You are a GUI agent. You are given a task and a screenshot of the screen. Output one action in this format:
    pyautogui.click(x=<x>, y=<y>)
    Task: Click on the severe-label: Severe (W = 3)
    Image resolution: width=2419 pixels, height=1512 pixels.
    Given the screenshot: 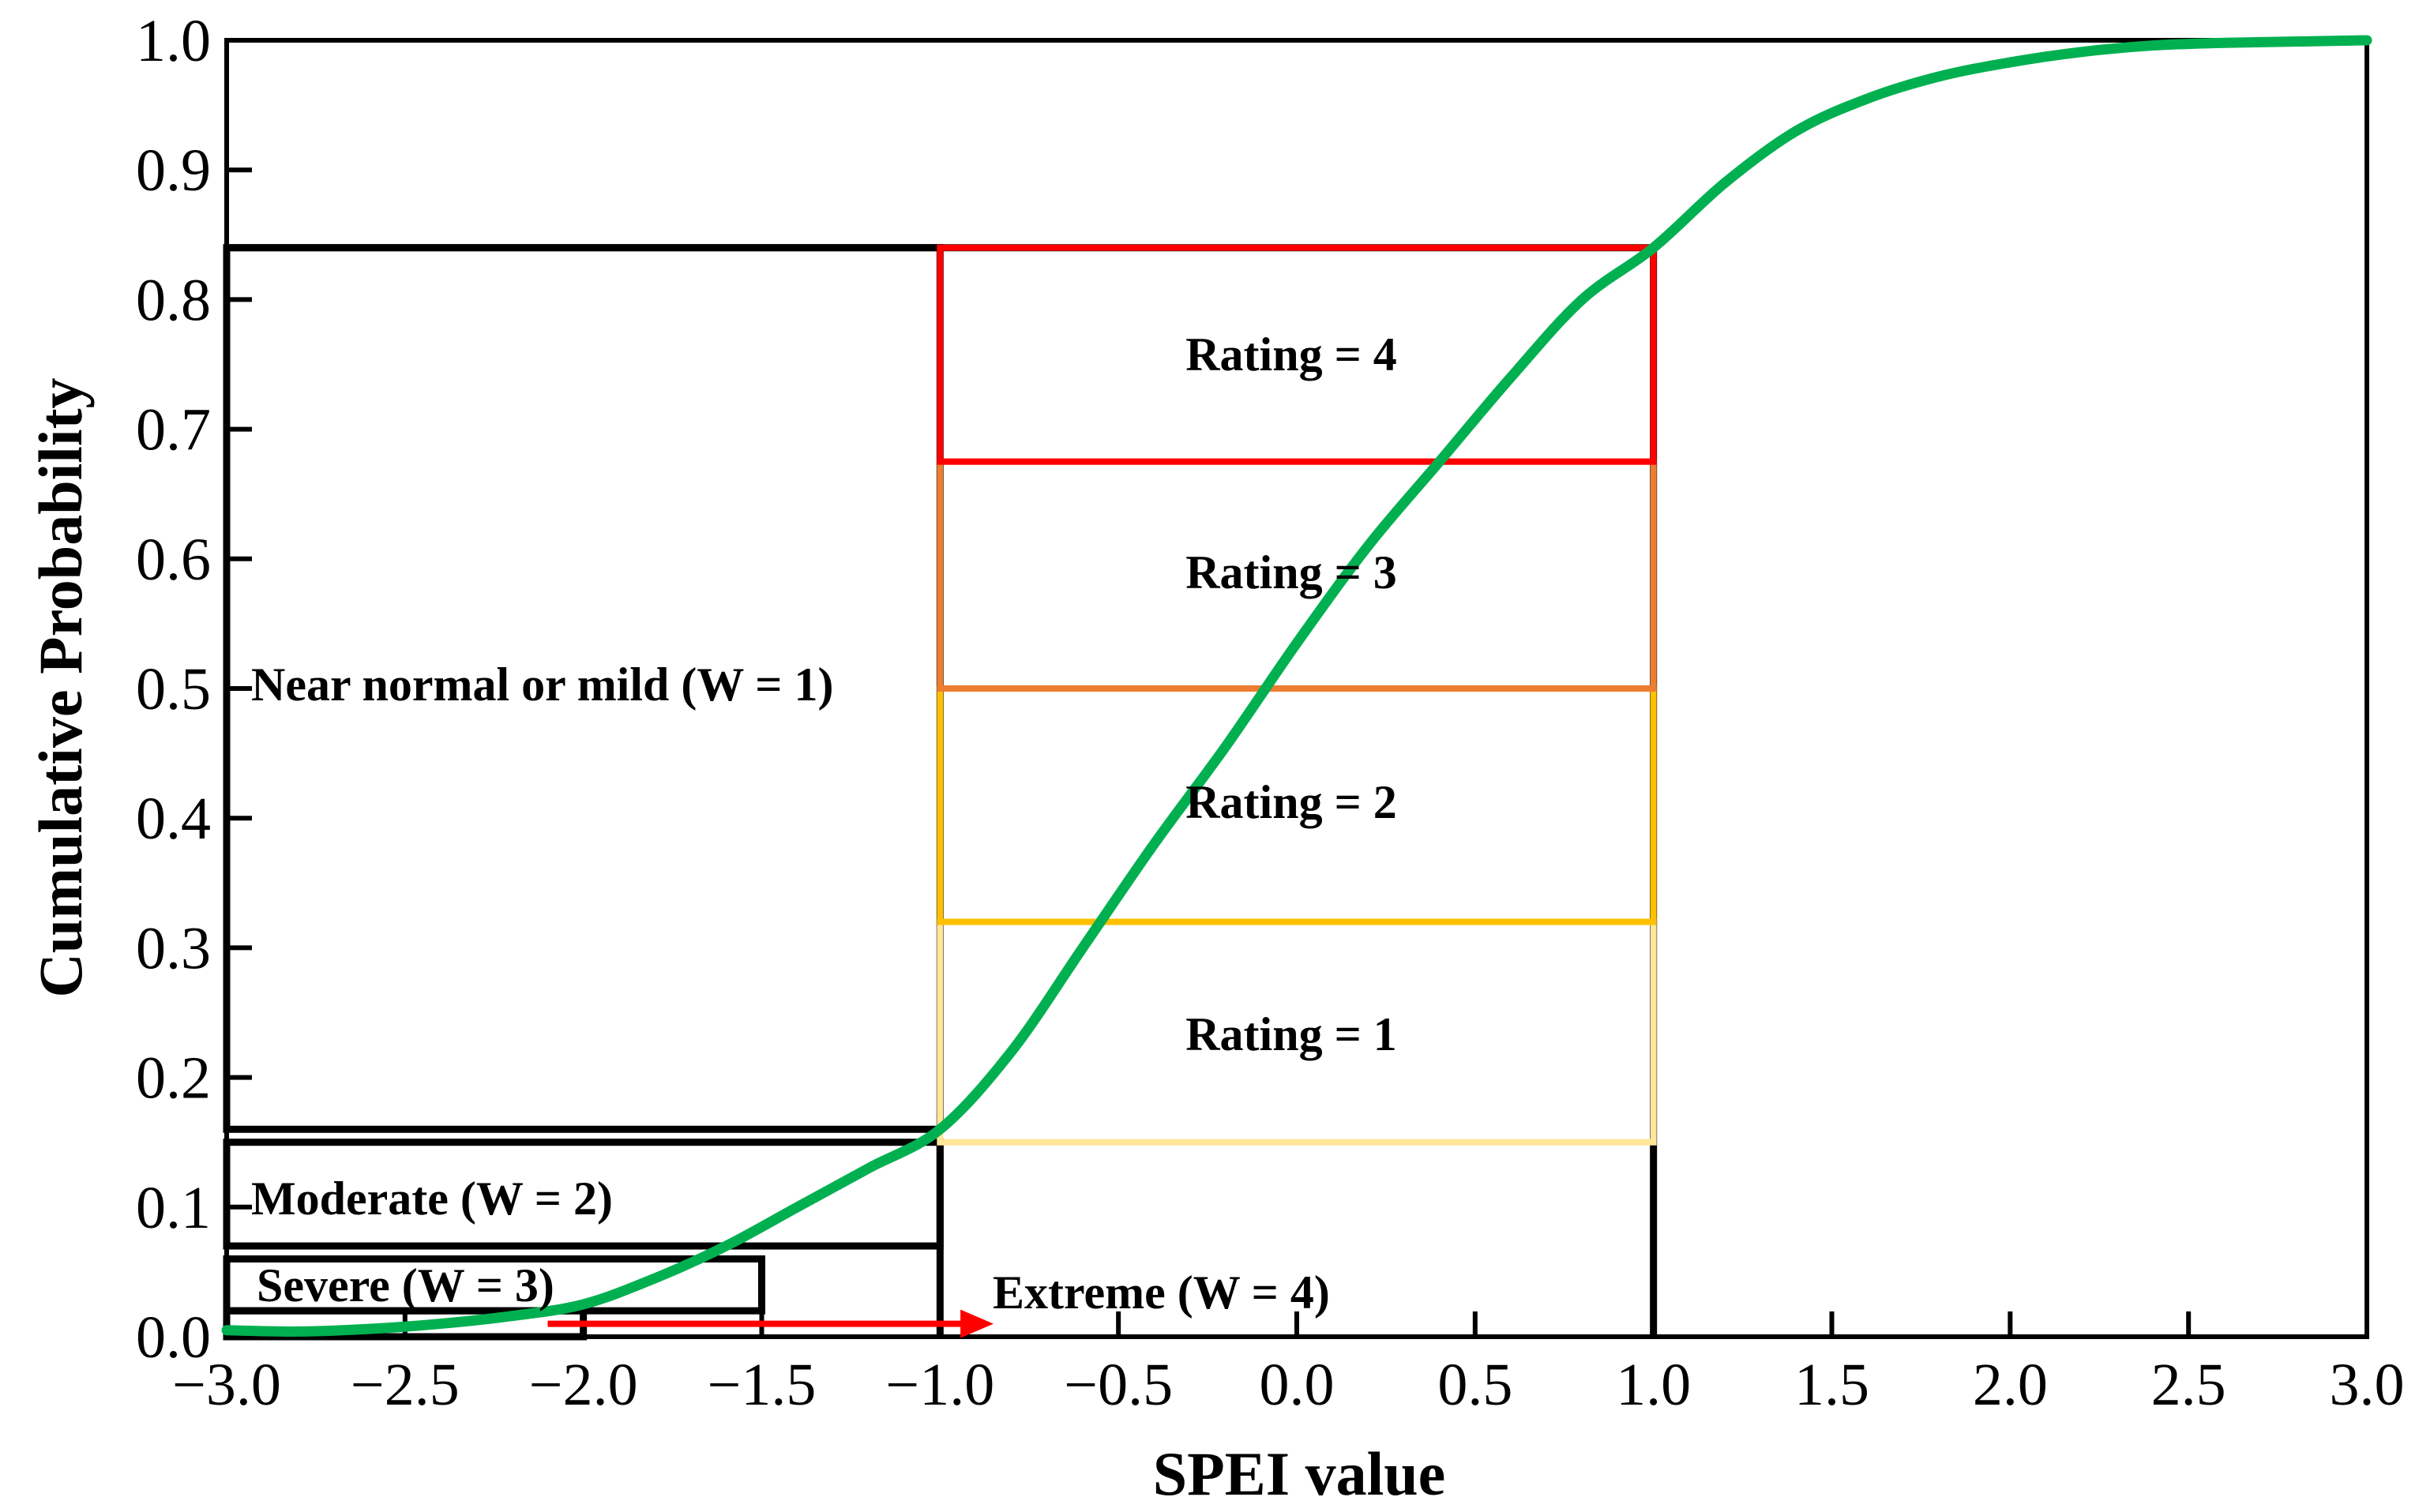 What is the action you would take?
    pyautogui.click(x=405, y=1285)
    